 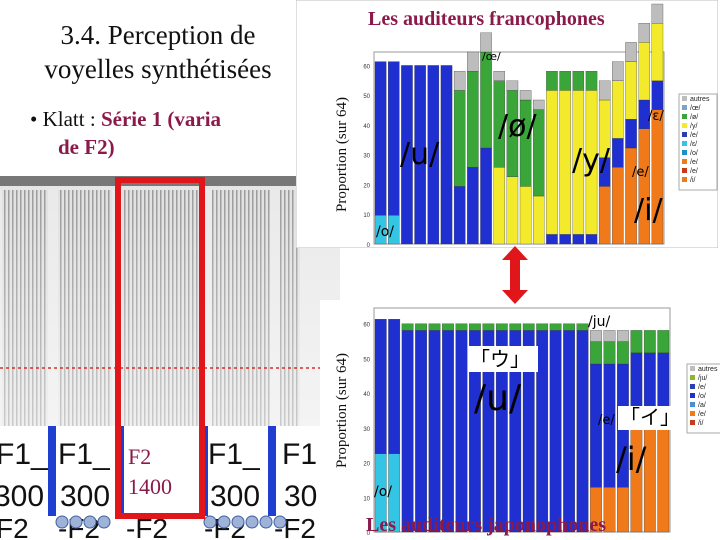 What do you see at coordinates (158, 52) in the screenshot?
I see `slide-title: 3.4. Perception de voyelles synthétisées` at bounding box center [158, 52].